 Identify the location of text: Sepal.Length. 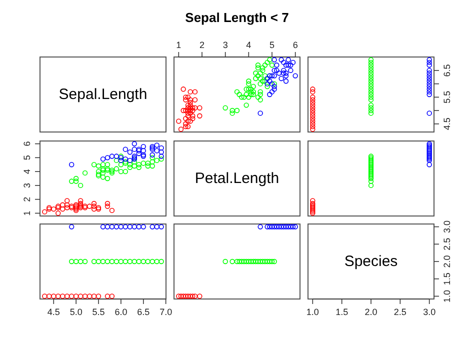
(103, 94).